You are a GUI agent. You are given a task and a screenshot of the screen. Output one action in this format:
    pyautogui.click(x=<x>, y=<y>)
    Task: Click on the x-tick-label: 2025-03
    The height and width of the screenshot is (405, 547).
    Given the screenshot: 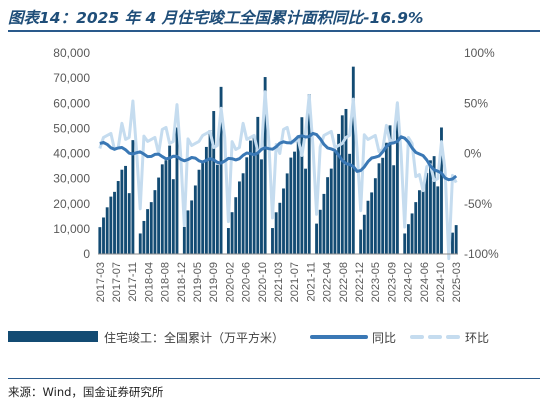 What is the action you would take?
    pyautogui.click(x=457, y=282)
    